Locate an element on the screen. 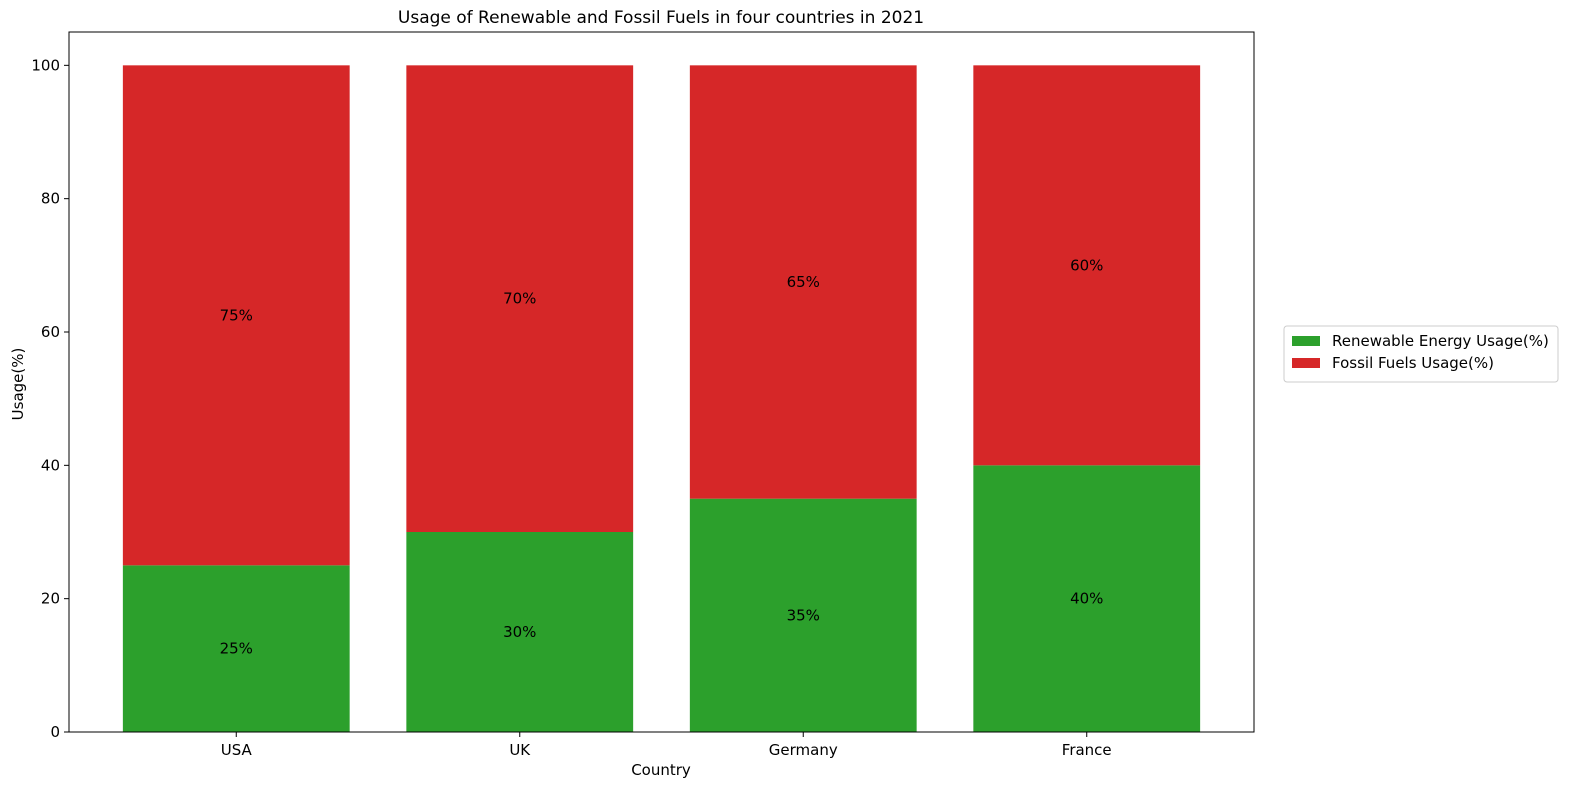 This screenshot has height=790, width=1587. y-tick-label: 80 is located at coordinates (50, 199).